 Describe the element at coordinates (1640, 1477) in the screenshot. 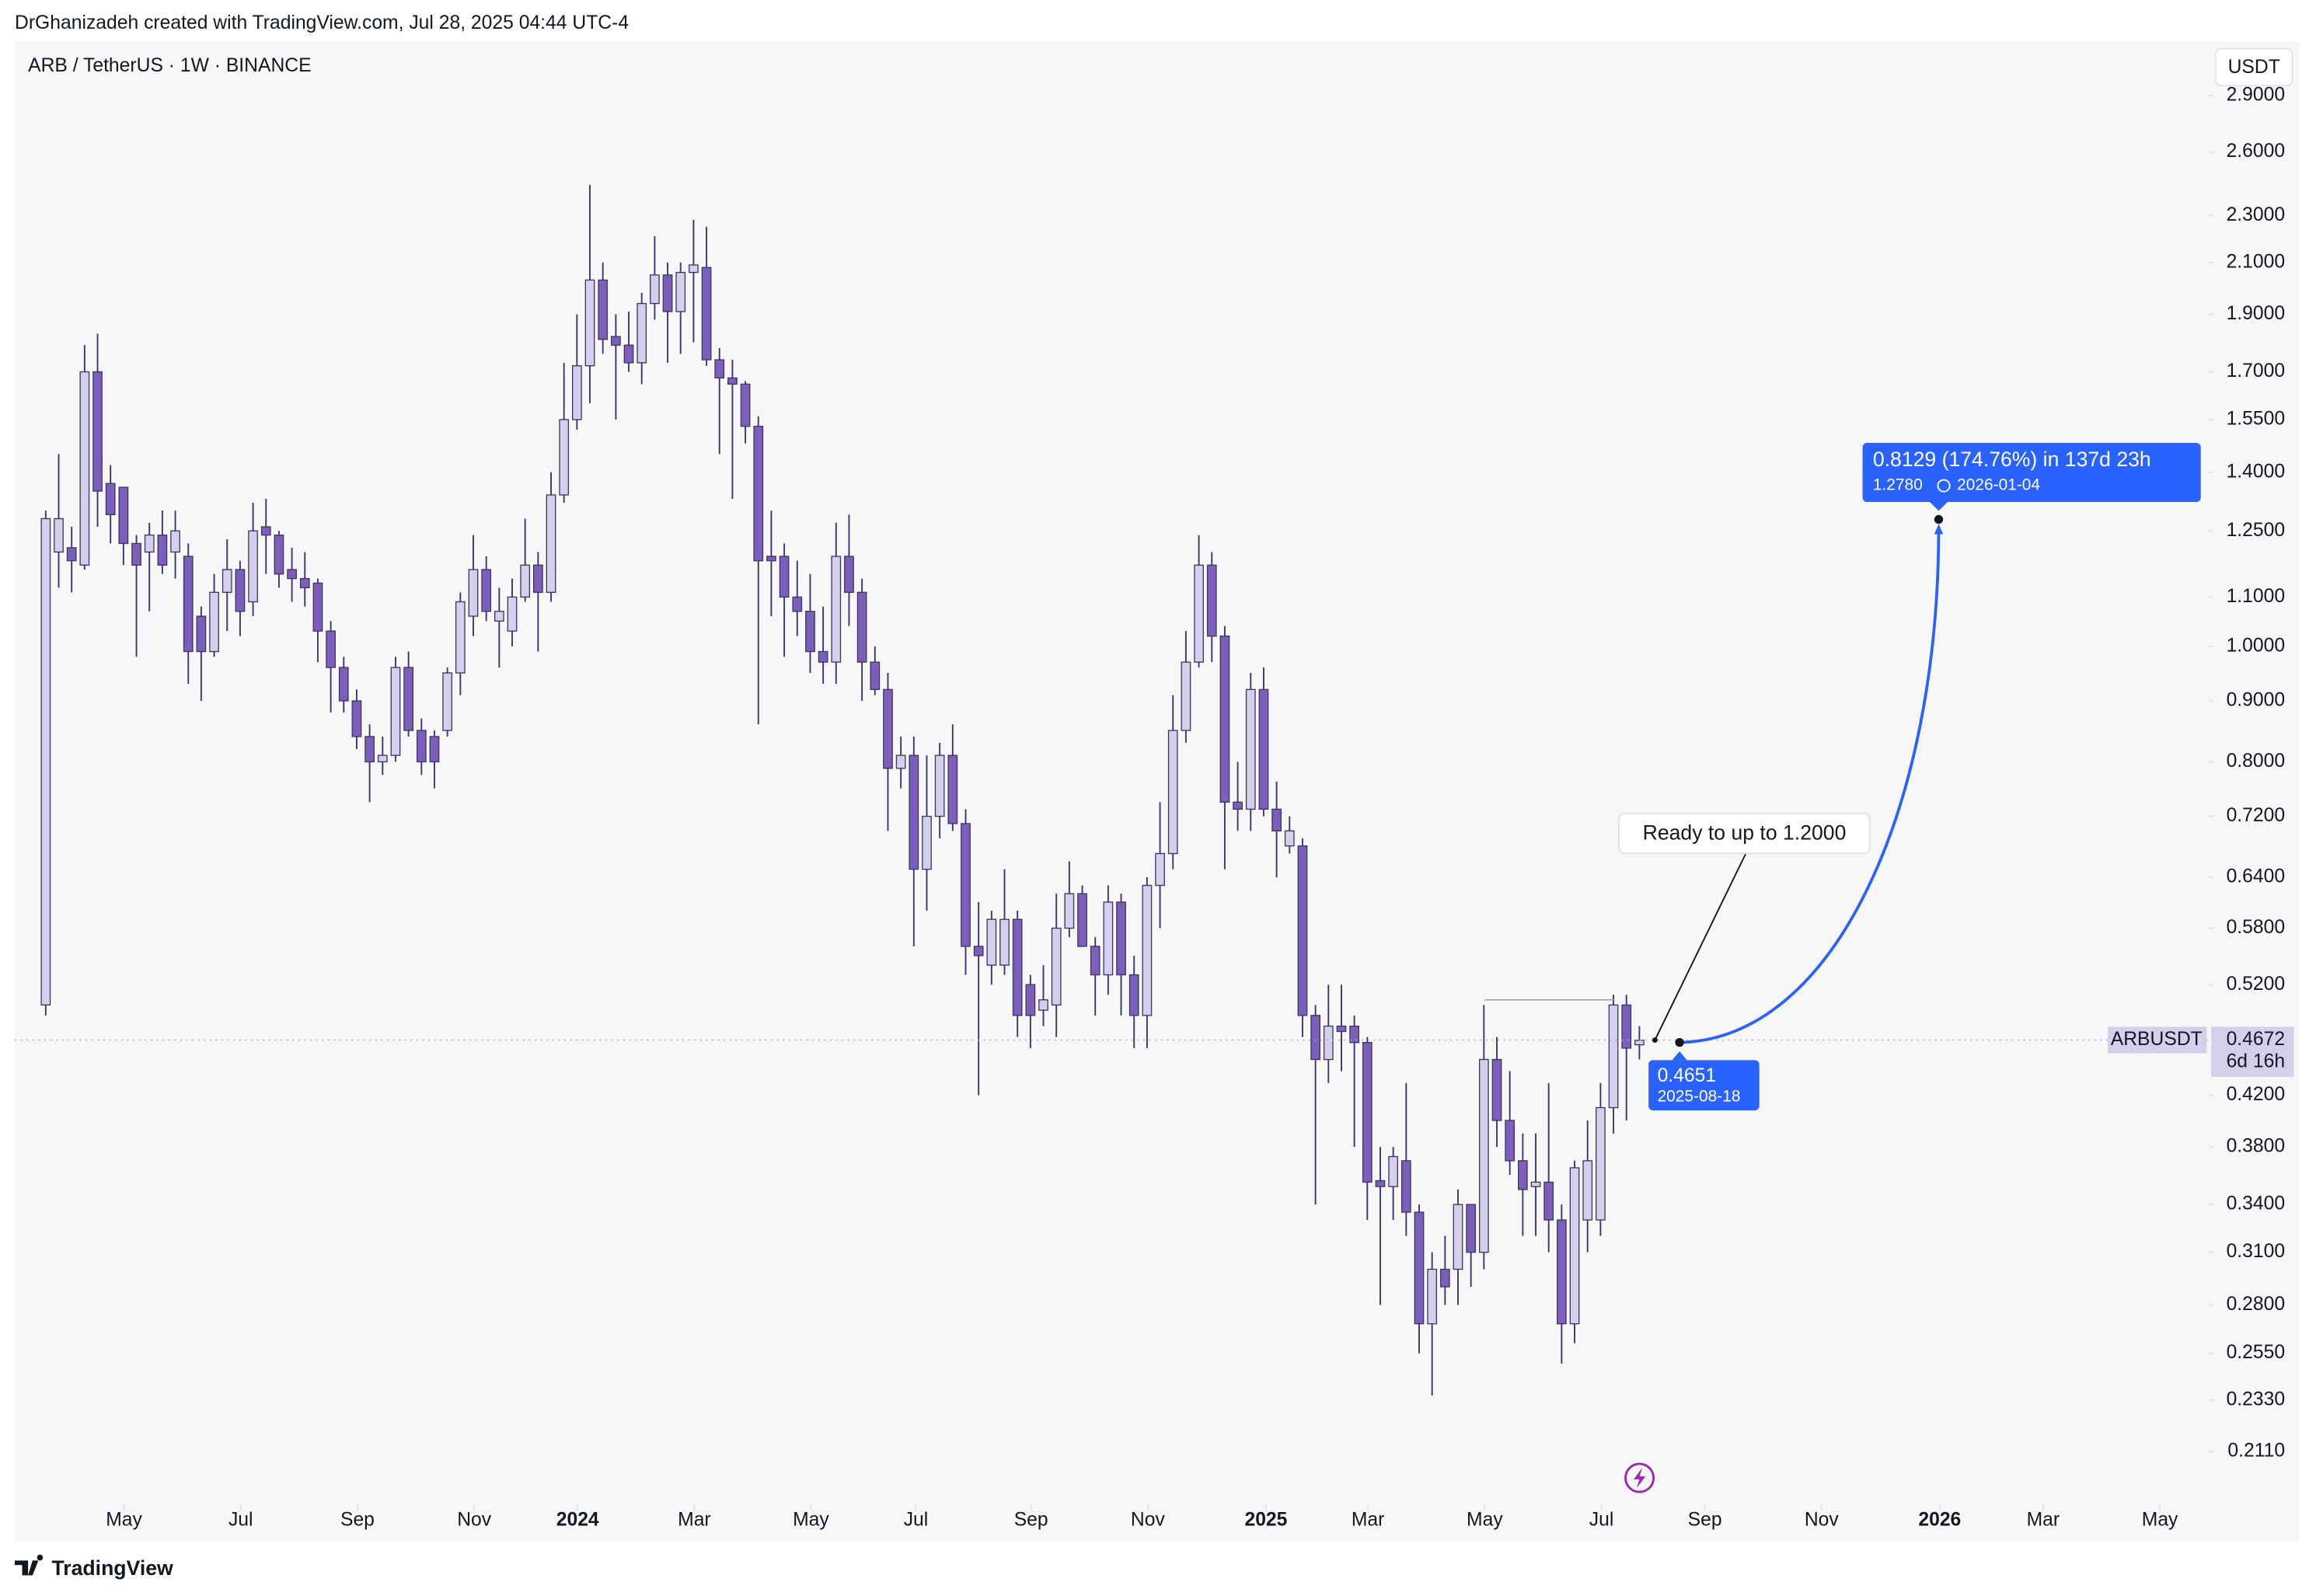

I see `lightning-icon` at that location.